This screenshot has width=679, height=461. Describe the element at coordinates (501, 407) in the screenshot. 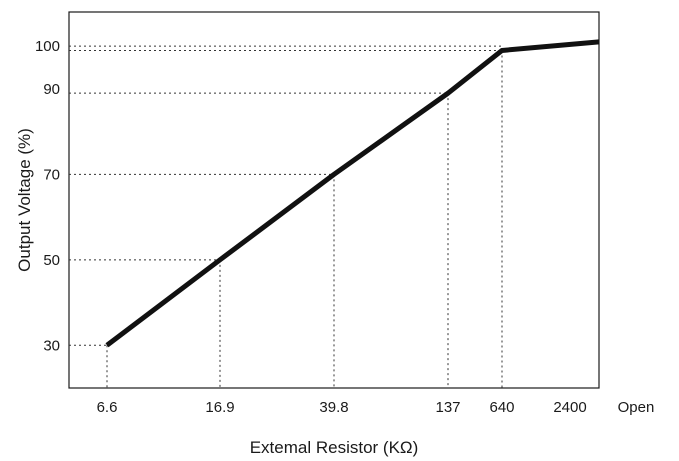

I see `x-tick-label: 640` at that location.